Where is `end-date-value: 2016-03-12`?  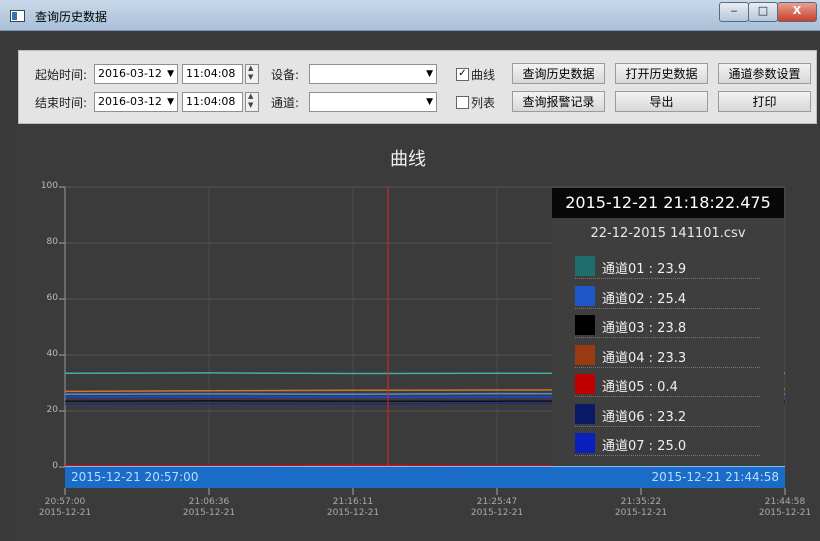
end-date-value: 2016-03-12 is located at coordinates (130, 101).